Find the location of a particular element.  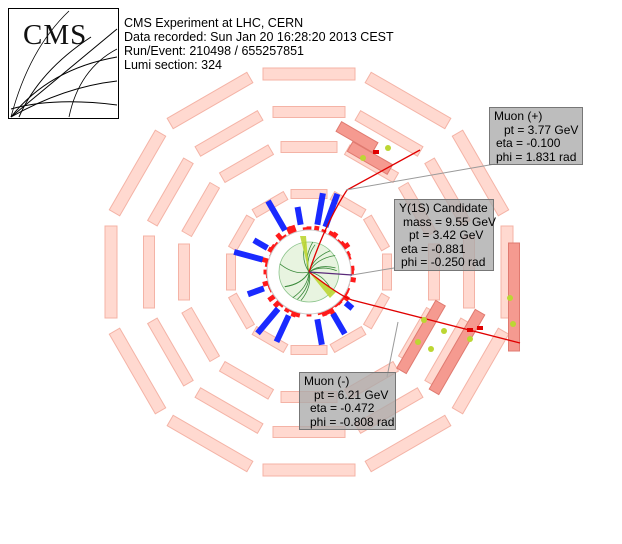

muon-minus-phi: phi = -0.808 rad is located at coordinates (352, 421).